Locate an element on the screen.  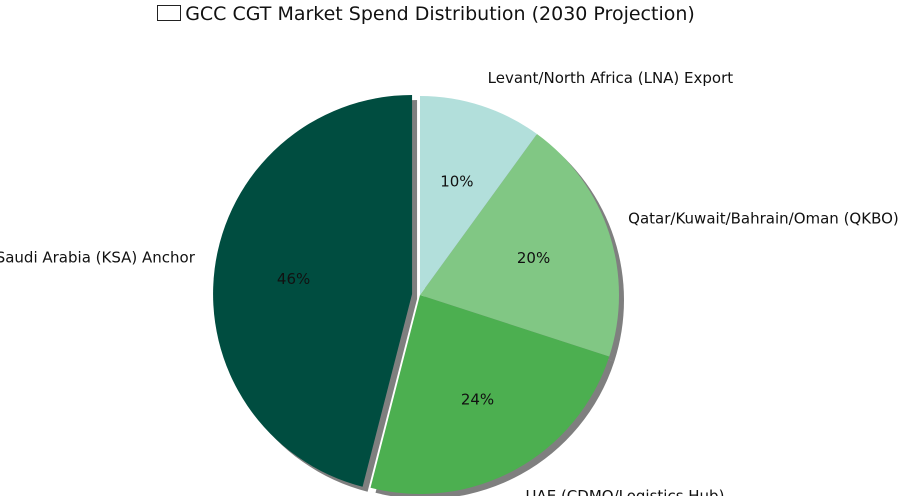
slice-percent-saudi-arabia-ksa-anchor: 46% is located at coordinates (293, 279).